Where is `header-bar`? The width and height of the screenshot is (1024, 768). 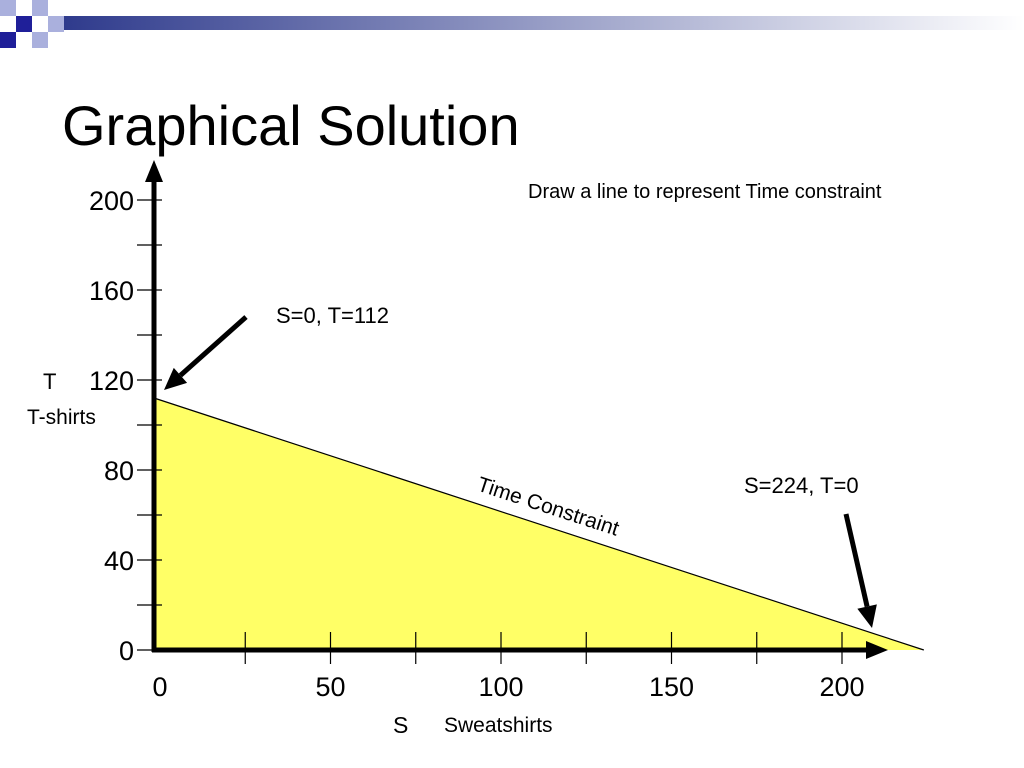 header-bar is located at coordinates (542, 23).